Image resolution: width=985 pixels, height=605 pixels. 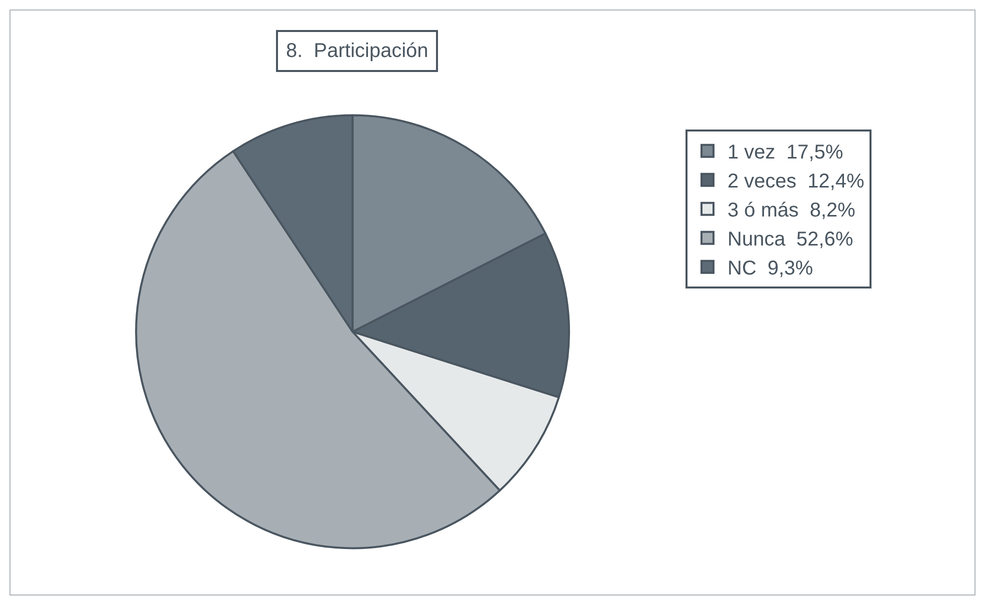 What do you see at coordinates (792, 211) in the screenshot?
I see `legend-label: 3 ó más 8,2%` at bounding box center [792, 211].